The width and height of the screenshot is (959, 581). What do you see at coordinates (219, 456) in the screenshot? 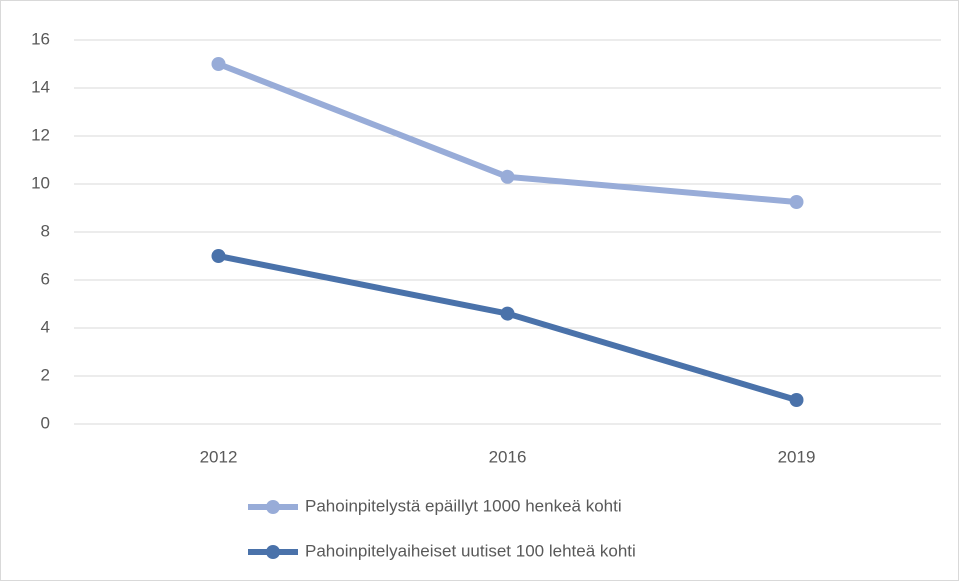
I see `x-tick-label: 2012` at bounding box center [219, 456].